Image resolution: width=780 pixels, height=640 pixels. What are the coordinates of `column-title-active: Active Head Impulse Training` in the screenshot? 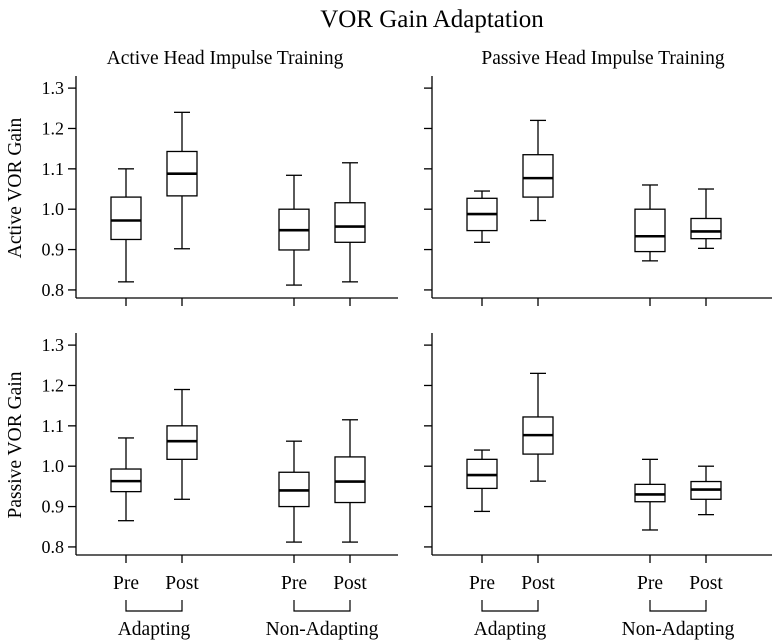 It's located at (225, 58).